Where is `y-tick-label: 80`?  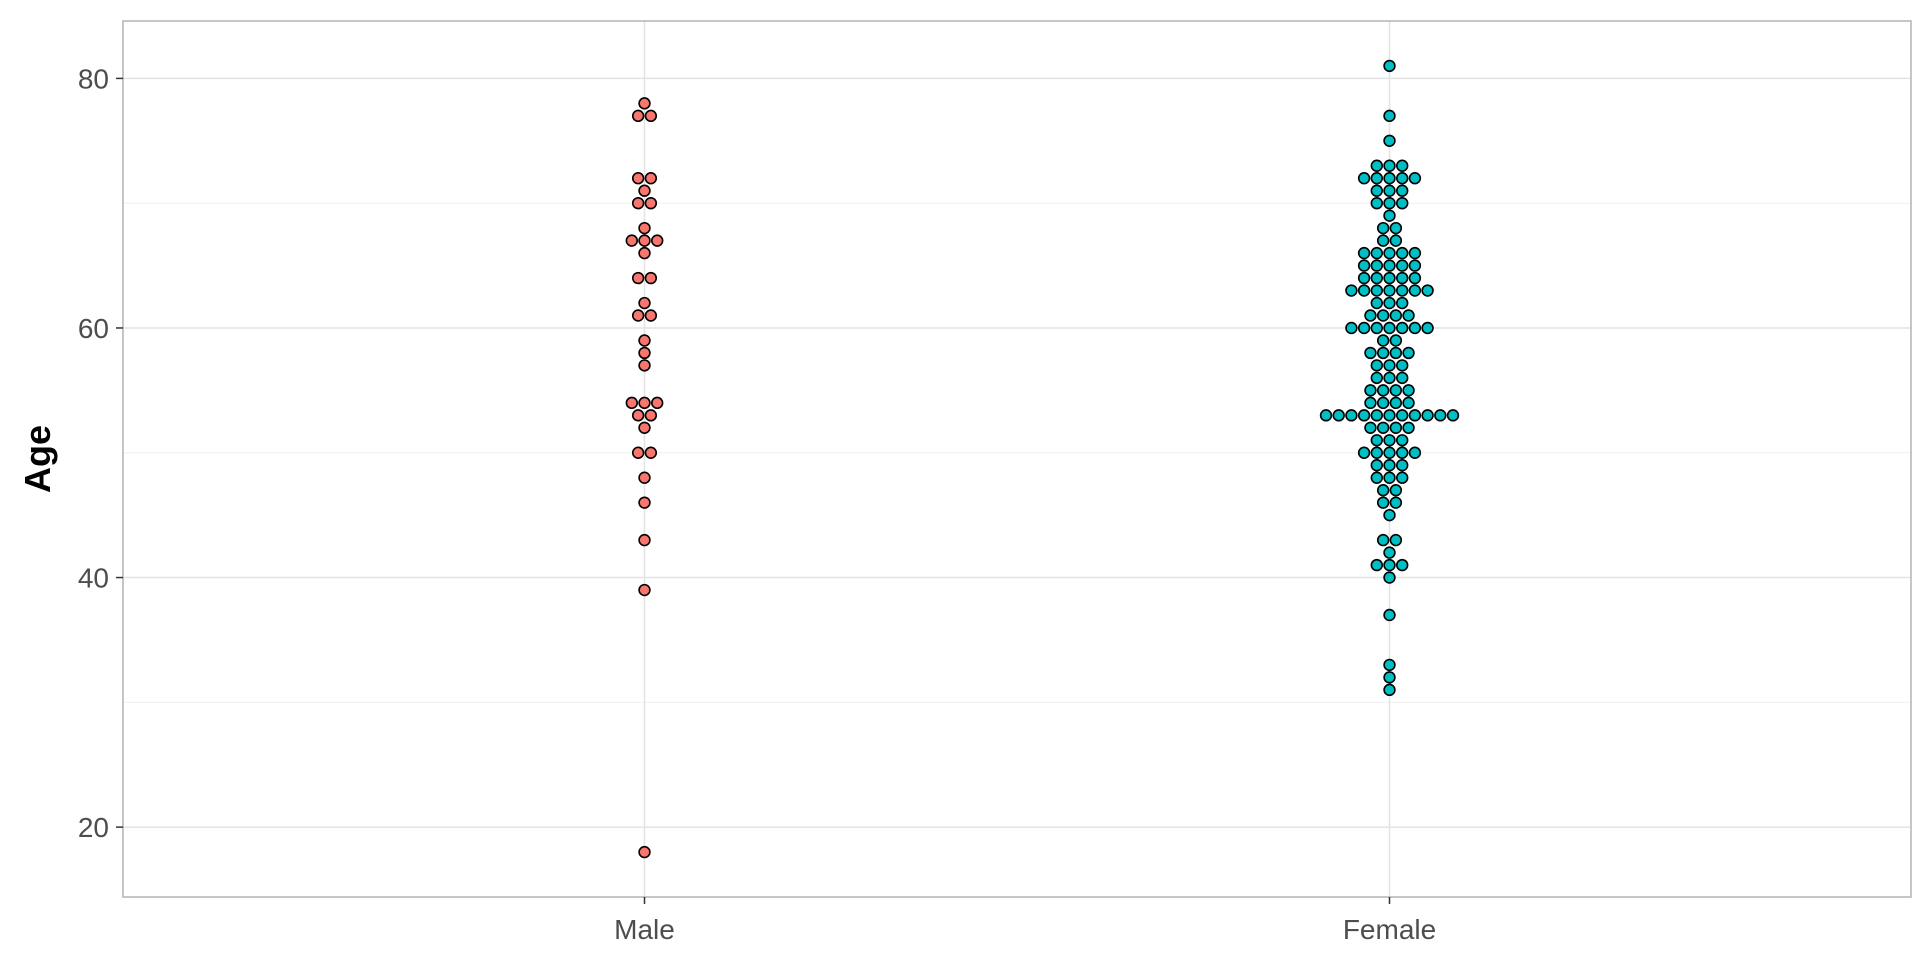 y-tick-label: 80 is located at coordinates (93, 78).